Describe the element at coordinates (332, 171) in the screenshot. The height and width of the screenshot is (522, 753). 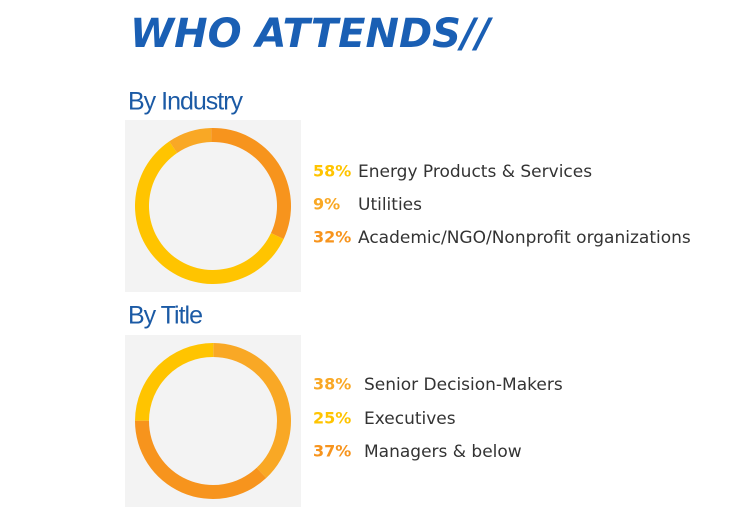
I see `value-label: 58%` at that location.